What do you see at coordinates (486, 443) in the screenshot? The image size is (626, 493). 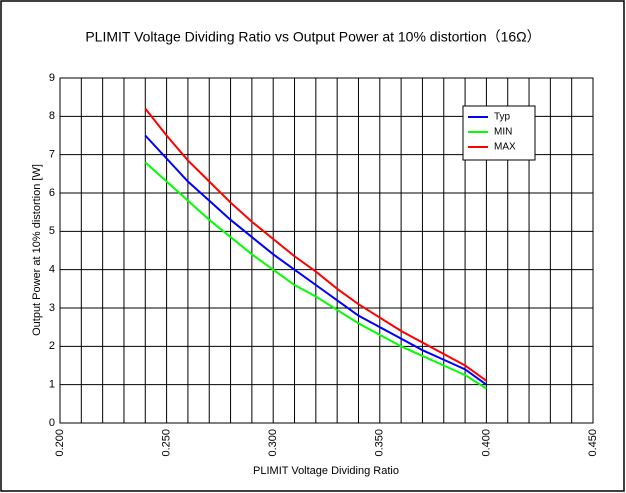 I see `x-tick-label: 0.400` at bounding box center [486, 443].